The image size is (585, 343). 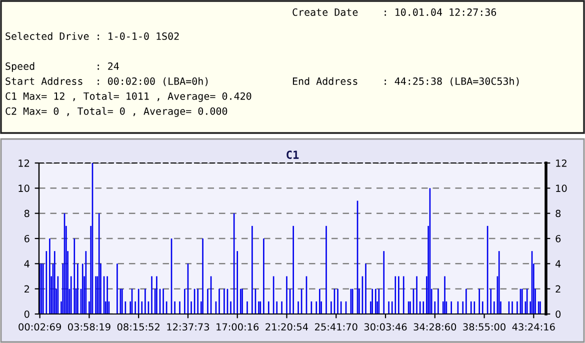 I want to click on x-tick-label: 34:28:60, so click(x=435, y=327).